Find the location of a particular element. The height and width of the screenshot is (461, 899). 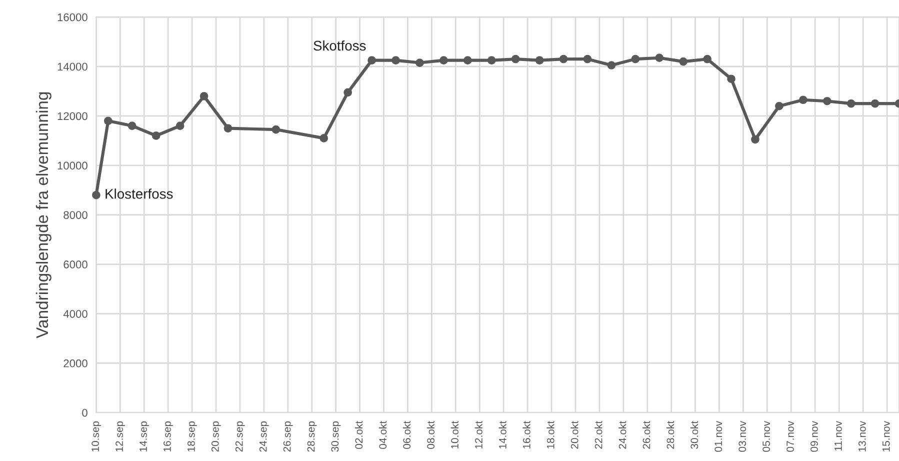

y-tick-label: 6000 is located at coordinates (76, 264).